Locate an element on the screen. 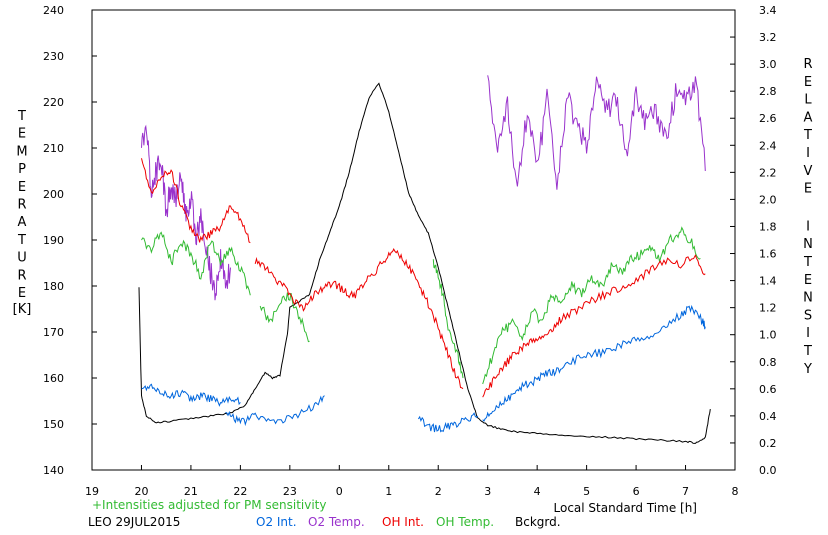  right-tick-label: 2.4 is located at coordinates (768, 145).